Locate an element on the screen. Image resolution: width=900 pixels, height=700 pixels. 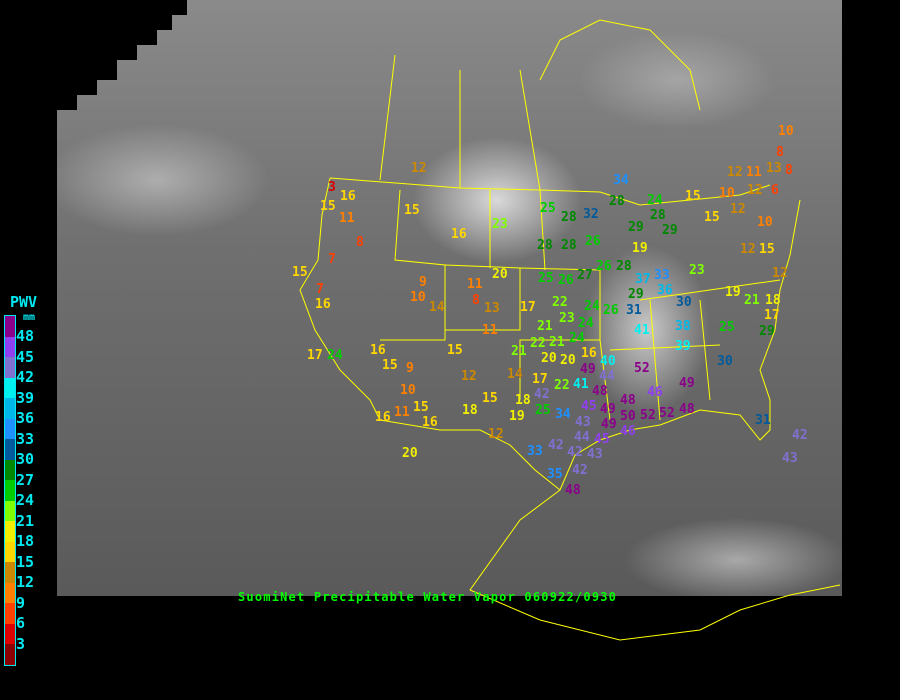
station-pwv-value: 6 is located at coordinates (775, 190).